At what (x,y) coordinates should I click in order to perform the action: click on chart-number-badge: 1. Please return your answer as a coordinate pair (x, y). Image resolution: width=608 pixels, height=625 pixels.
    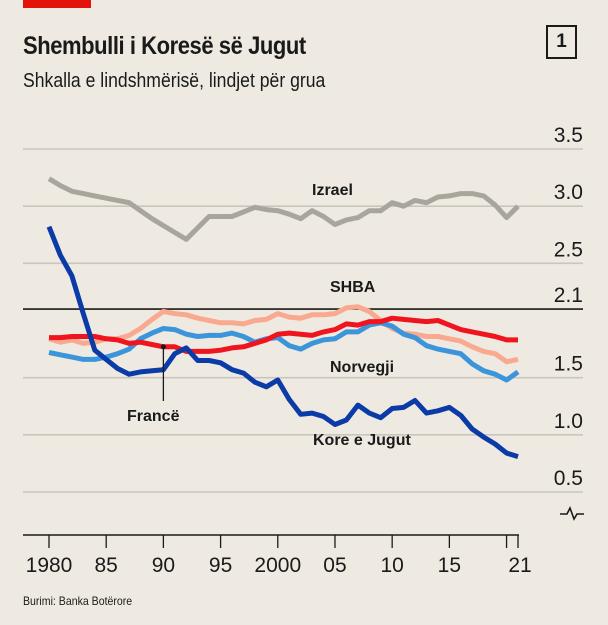
    Looking at the image, I should click on (561, 42).